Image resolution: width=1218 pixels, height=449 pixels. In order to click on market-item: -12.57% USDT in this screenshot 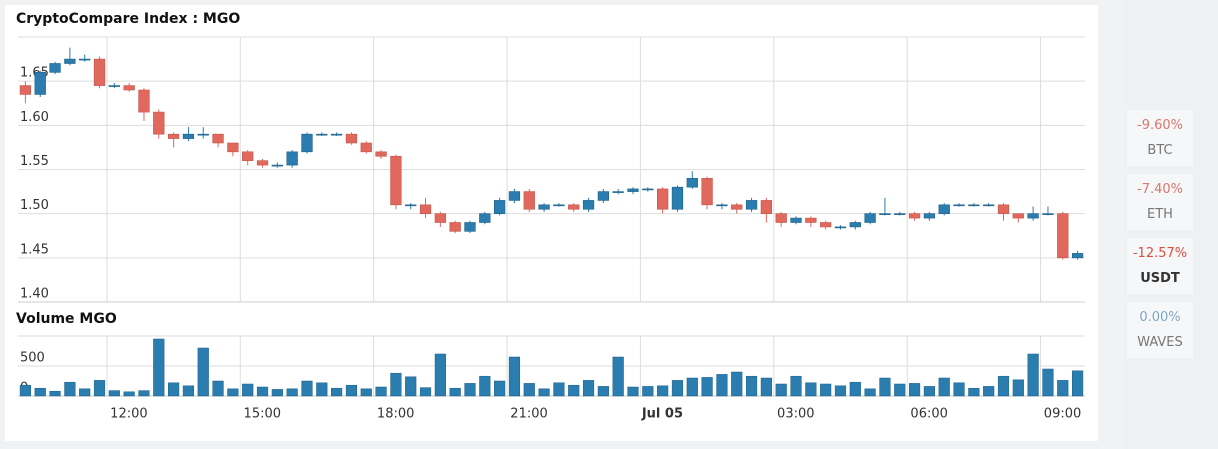, I will do `click(1160, 266)`.